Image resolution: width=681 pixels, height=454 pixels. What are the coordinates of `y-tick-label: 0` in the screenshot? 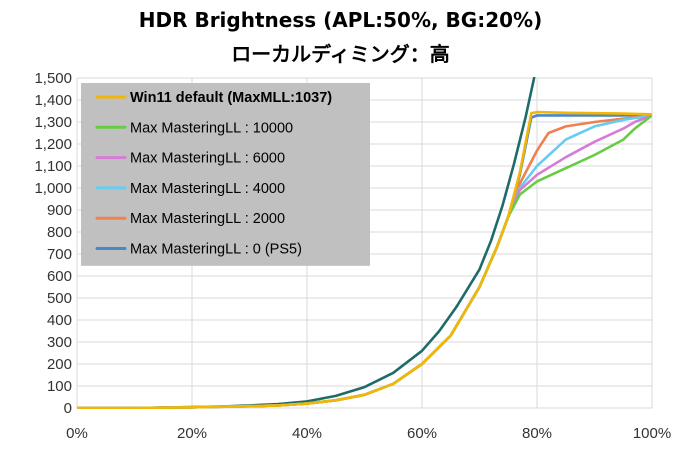 It's located at (68, 408).